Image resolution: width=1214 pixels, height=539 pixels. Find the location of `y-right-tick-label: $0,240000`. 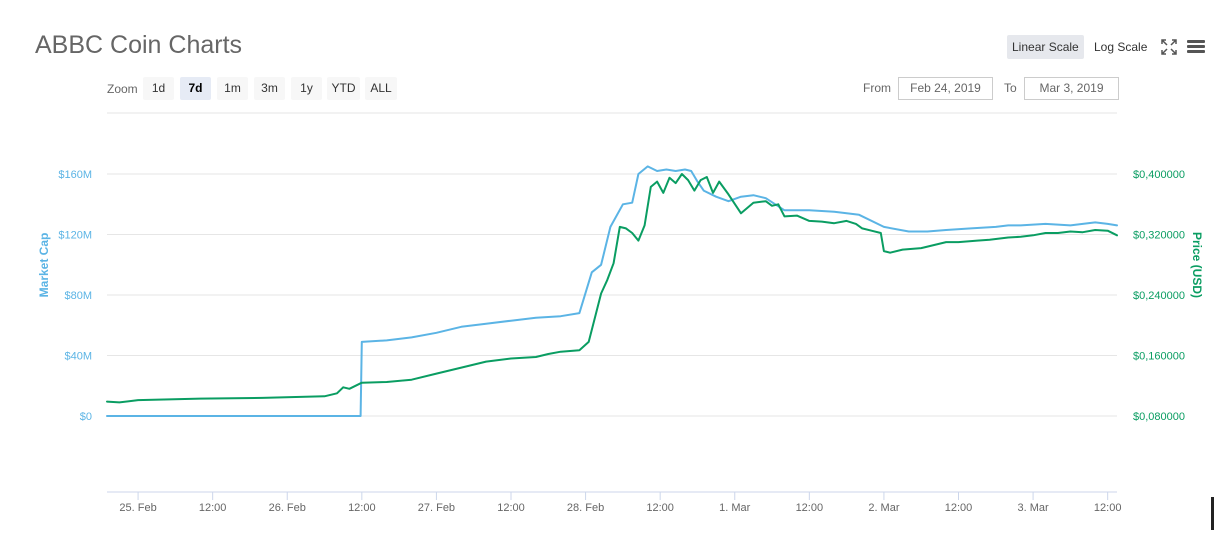

y-right-tick-label: $0,240000 is located at coordinates (1159, 296).